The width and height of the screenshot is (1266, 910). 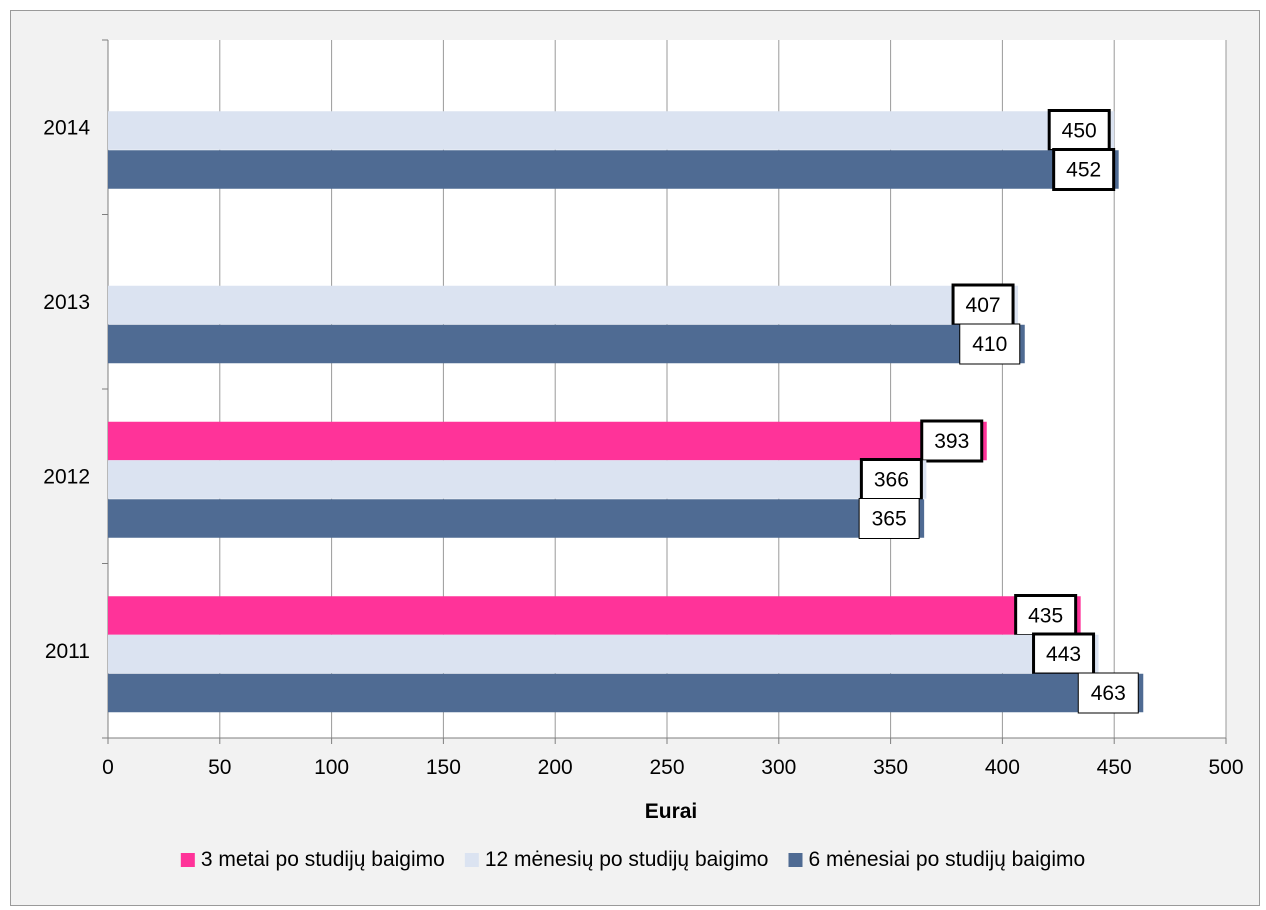 I want to click on y-tick-label: 2012, so click(x=66, y=476).